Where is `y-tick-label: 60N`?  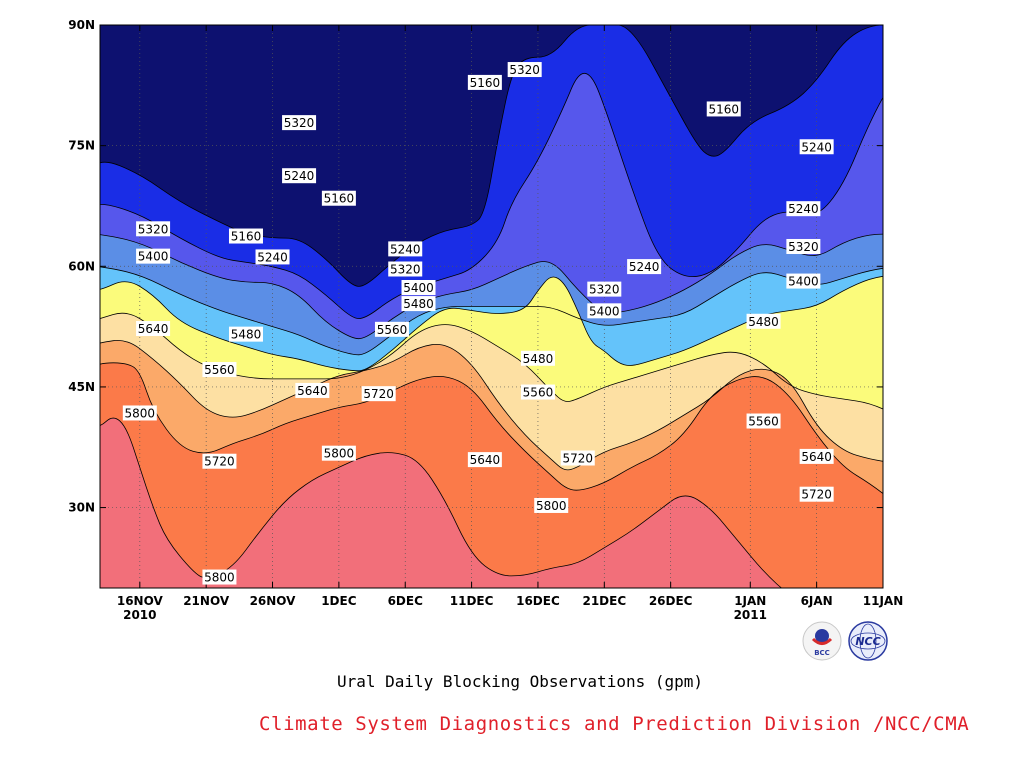 y-tick-label: 60N is located at coordinates (81, 266).